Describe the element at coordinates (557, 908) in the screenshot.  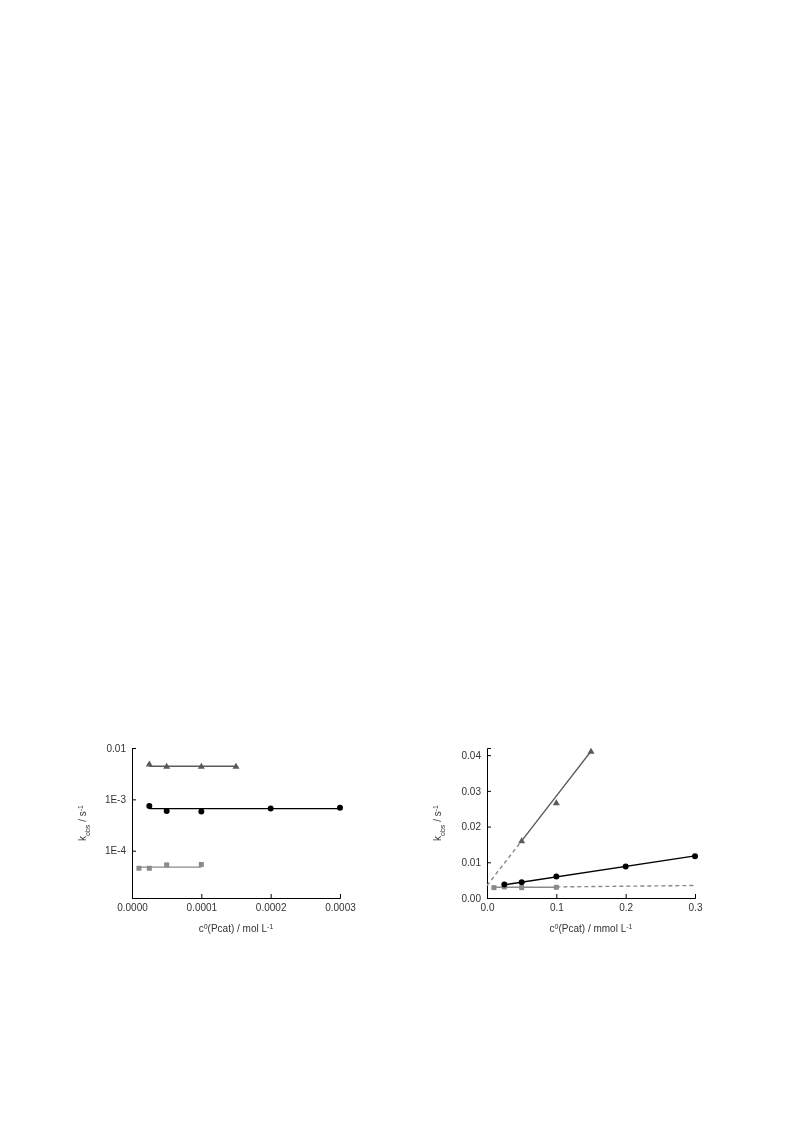
I see `x-tick-label: 0.1` at that location.